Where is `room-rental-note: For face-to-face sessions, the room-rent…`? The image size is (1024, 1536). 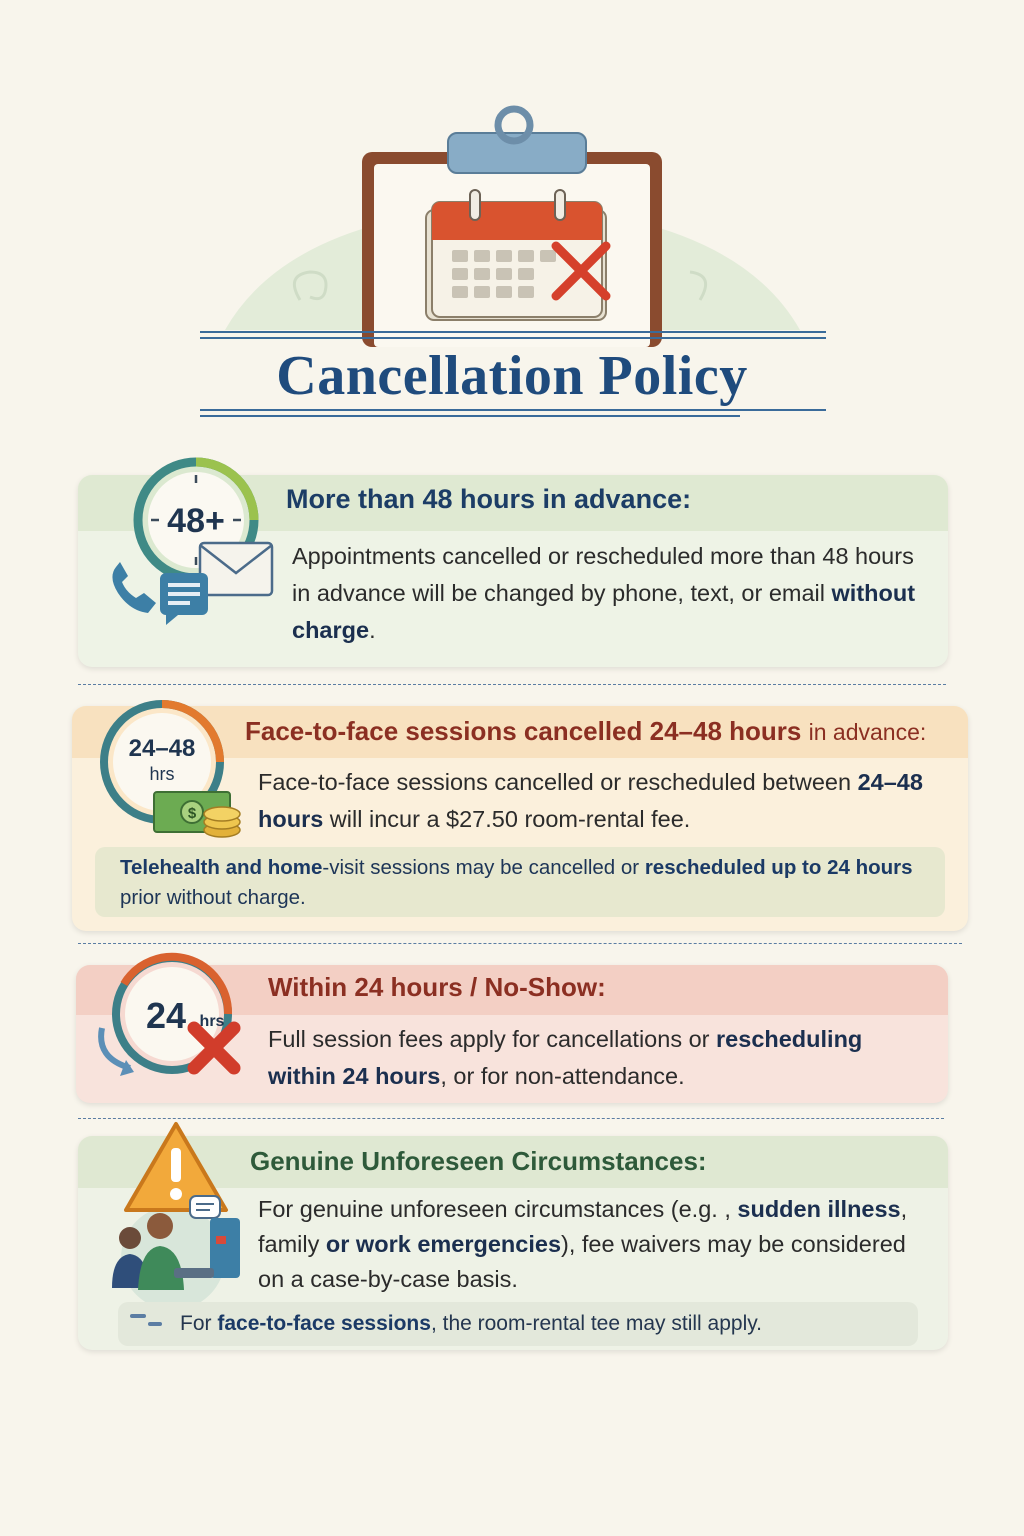 room-rental-note: For face-to-face sessions, the room-rent… is located at coordinates (518, 1324).